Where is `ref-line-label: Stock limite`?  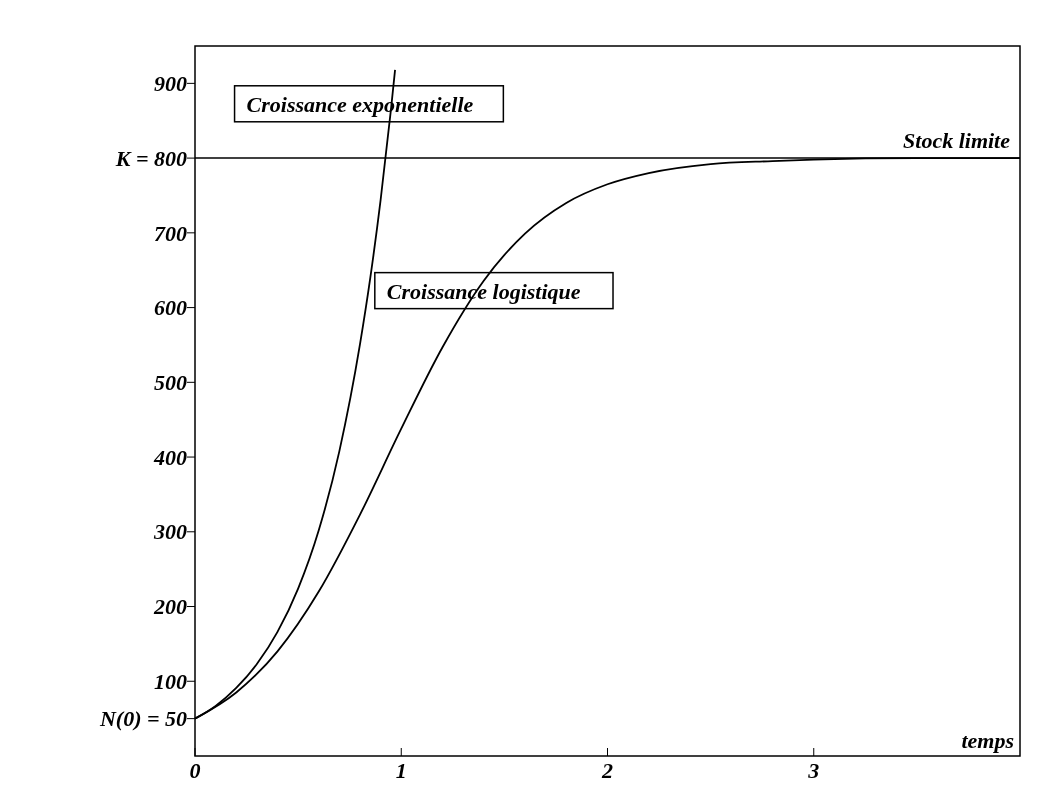 ref-line-label: Stock limite is located at coordinates (957, 141).